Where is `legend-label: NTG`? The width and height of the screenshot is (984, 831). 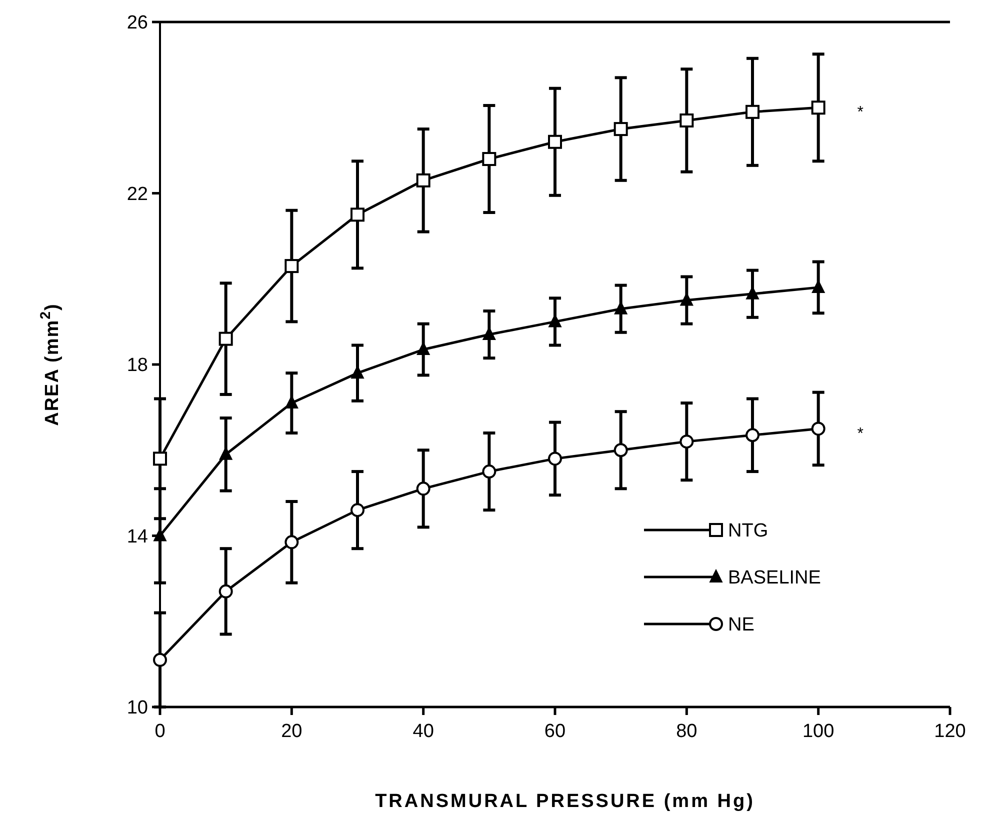 legend-label: NTG is located at coordinates (748, 531).